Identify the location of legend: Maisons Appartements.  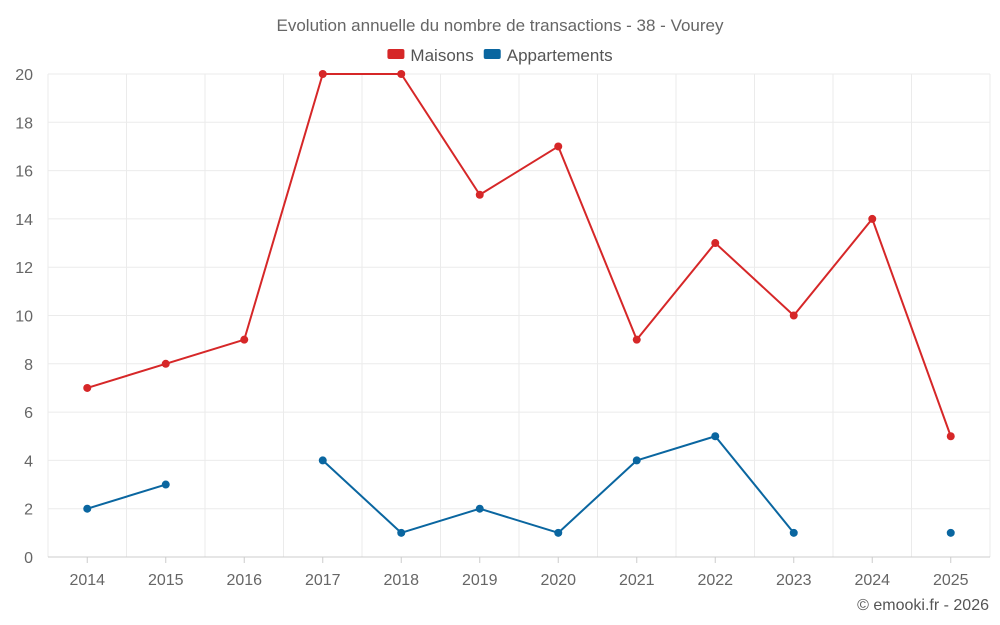
(500, 55).